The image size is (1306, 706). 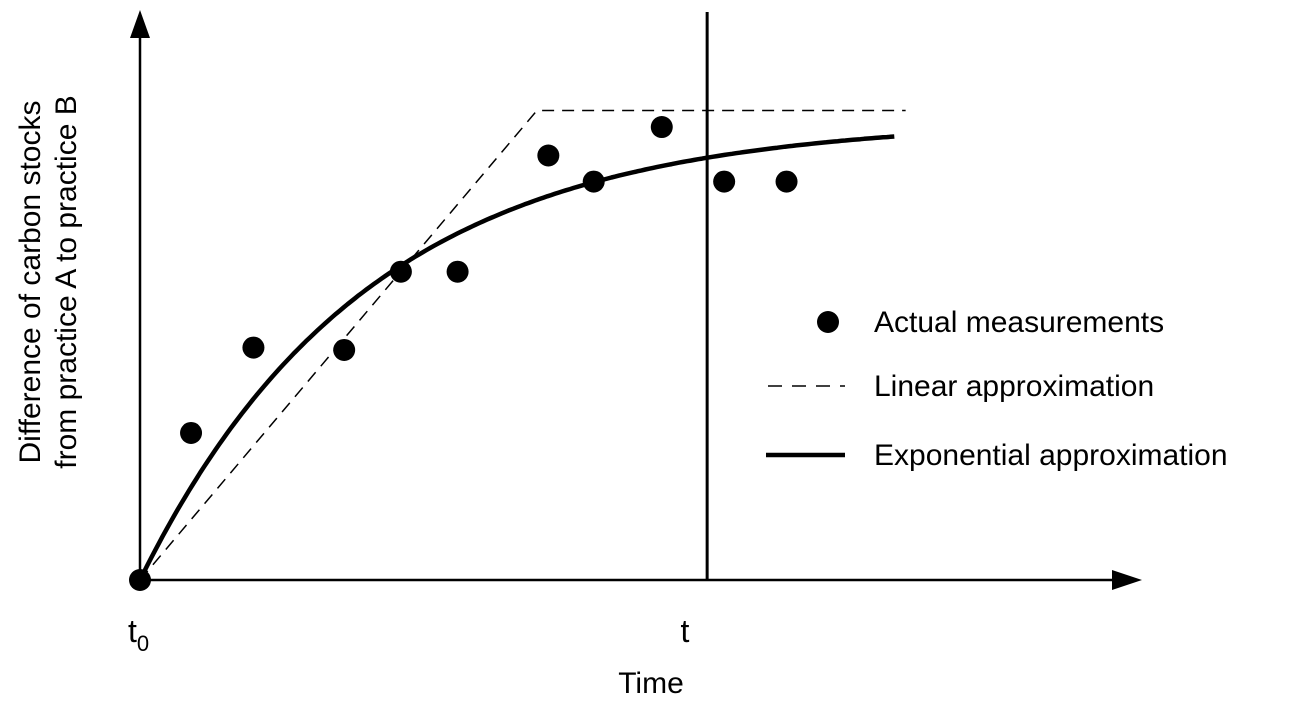 What do you see at coordinates (1051, 455) in the screenshot?
I see `legend-label-exponential: Exponential approximation` at bounding box center [1051, 455].